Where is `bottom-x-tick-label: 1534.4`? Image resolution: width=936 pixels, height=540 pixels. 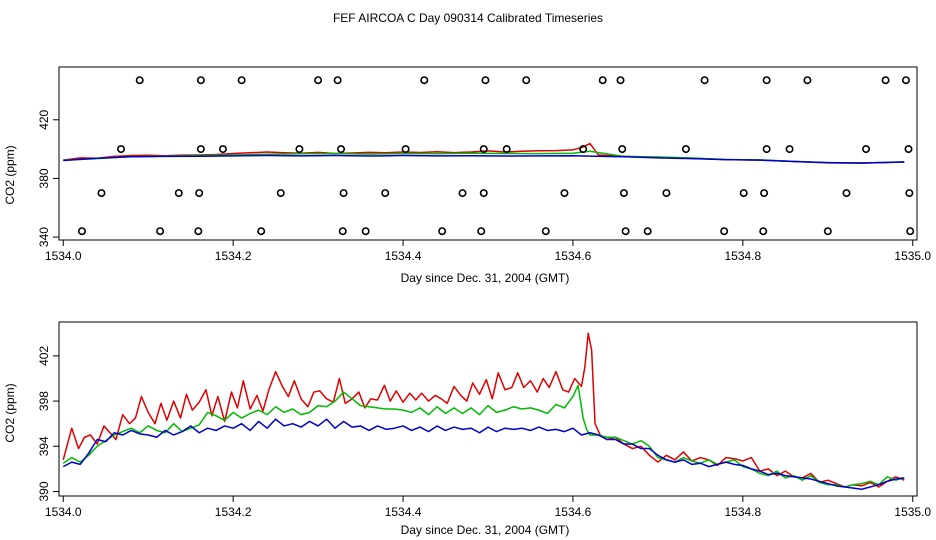 bottom-x-tick-label: 1534.4 is located at coordinates (403, 512).